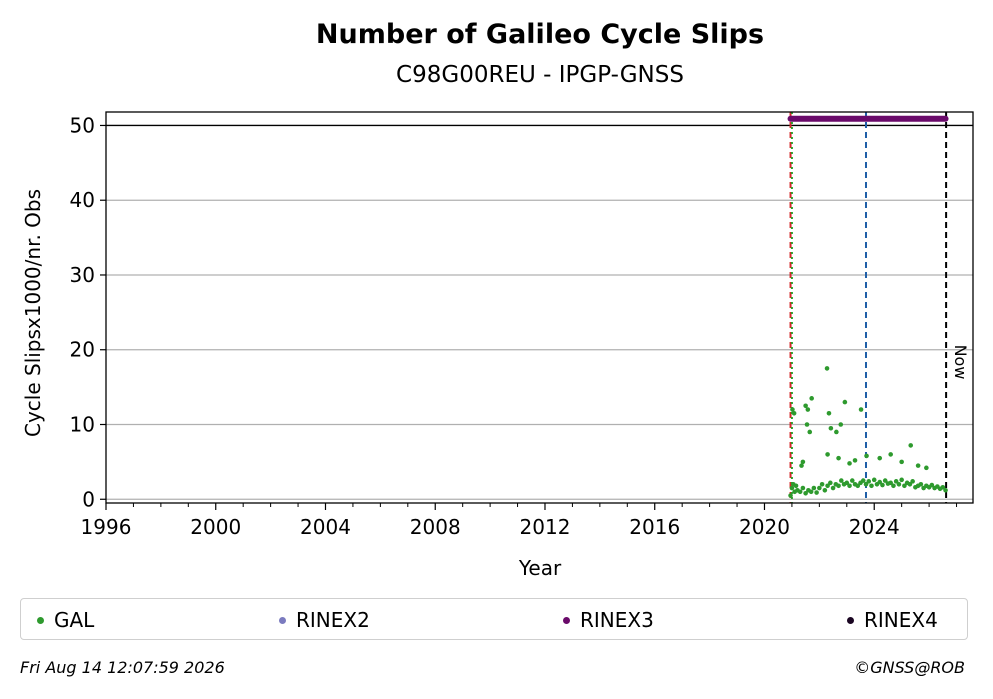 Image resolution: width=993 pixels, height=699 pixels. I want to click on x-tick-label: 2004, so click(325, 527).